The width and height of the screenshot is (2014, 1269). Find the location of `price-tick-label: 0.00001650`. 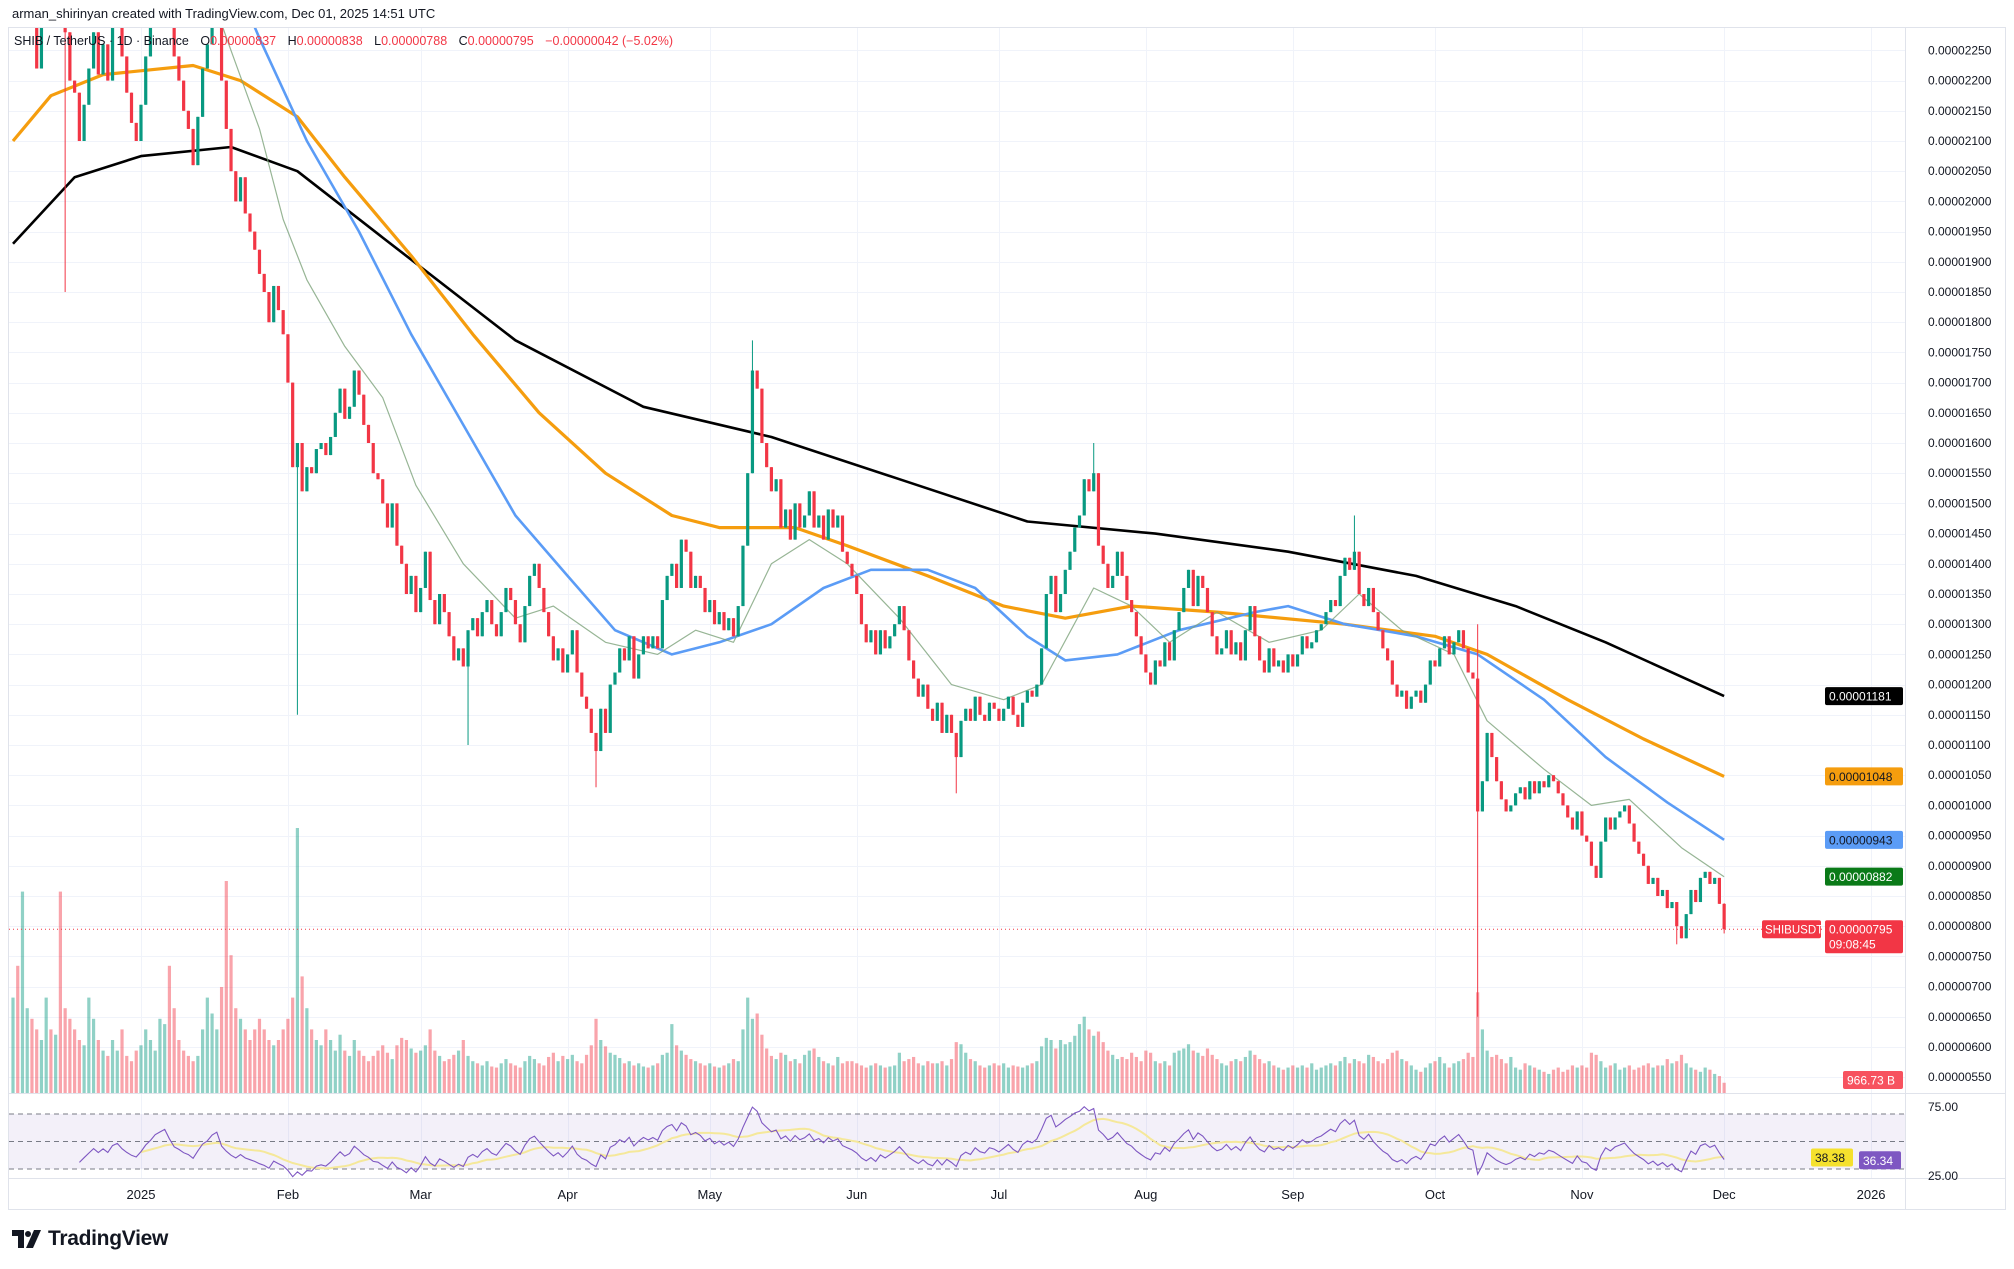

price-tick-label: 0.00001650 is located at coordinates (1960, 413).